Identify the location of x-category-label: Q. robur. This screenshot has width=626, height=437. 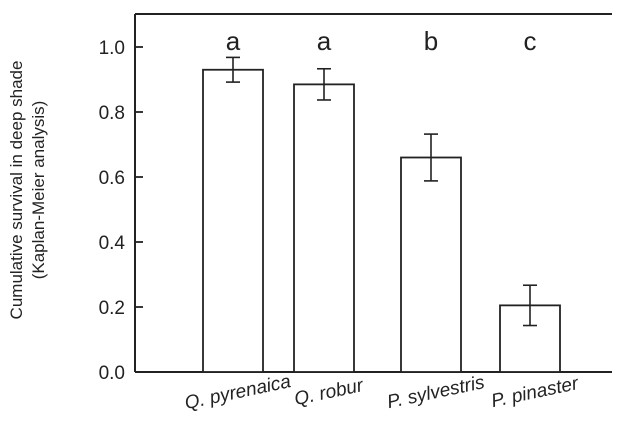
(329, 392).